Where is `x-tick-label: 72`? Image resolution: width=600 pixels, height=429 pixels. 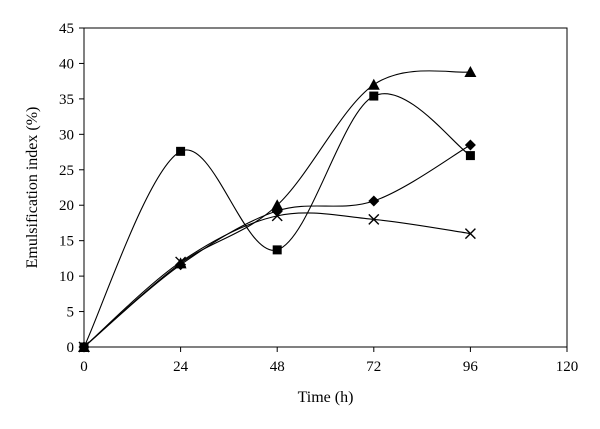
x-tick-label: 72 is located at coordinates (373, 367).